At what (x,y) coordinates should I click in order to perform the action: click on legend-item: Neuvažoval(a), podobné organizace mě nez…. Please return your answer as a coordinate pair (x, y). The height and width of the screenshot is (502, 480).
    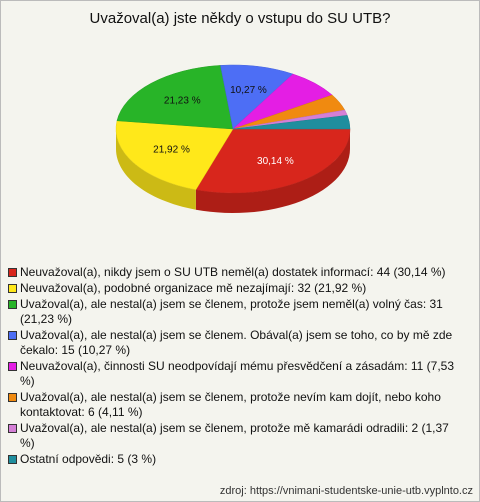
    Looking at the image, I should click on (235, 288).